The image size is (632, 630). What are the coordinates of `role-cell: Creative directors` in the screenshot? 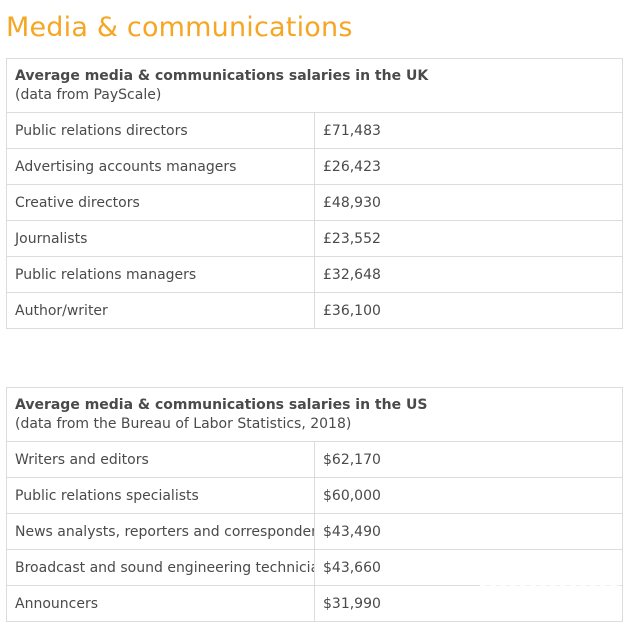 It's located at (160, 202).